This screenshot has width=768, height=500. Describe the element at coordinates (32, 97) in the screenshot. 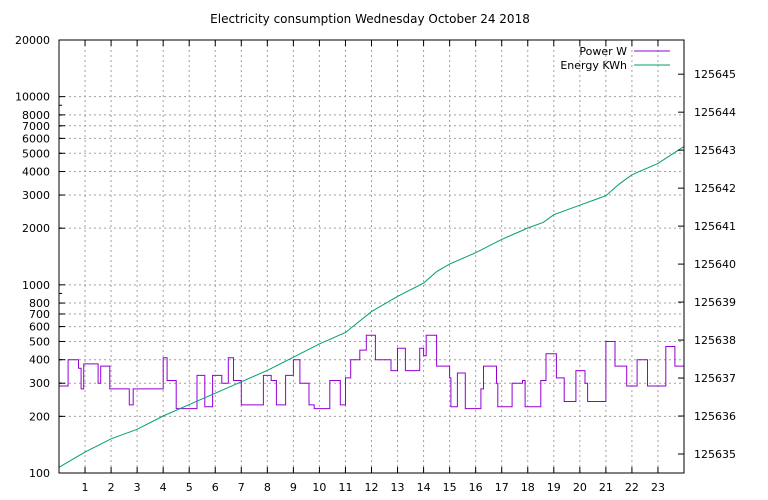

I see `y-left-tick-label: 10000` at that location.